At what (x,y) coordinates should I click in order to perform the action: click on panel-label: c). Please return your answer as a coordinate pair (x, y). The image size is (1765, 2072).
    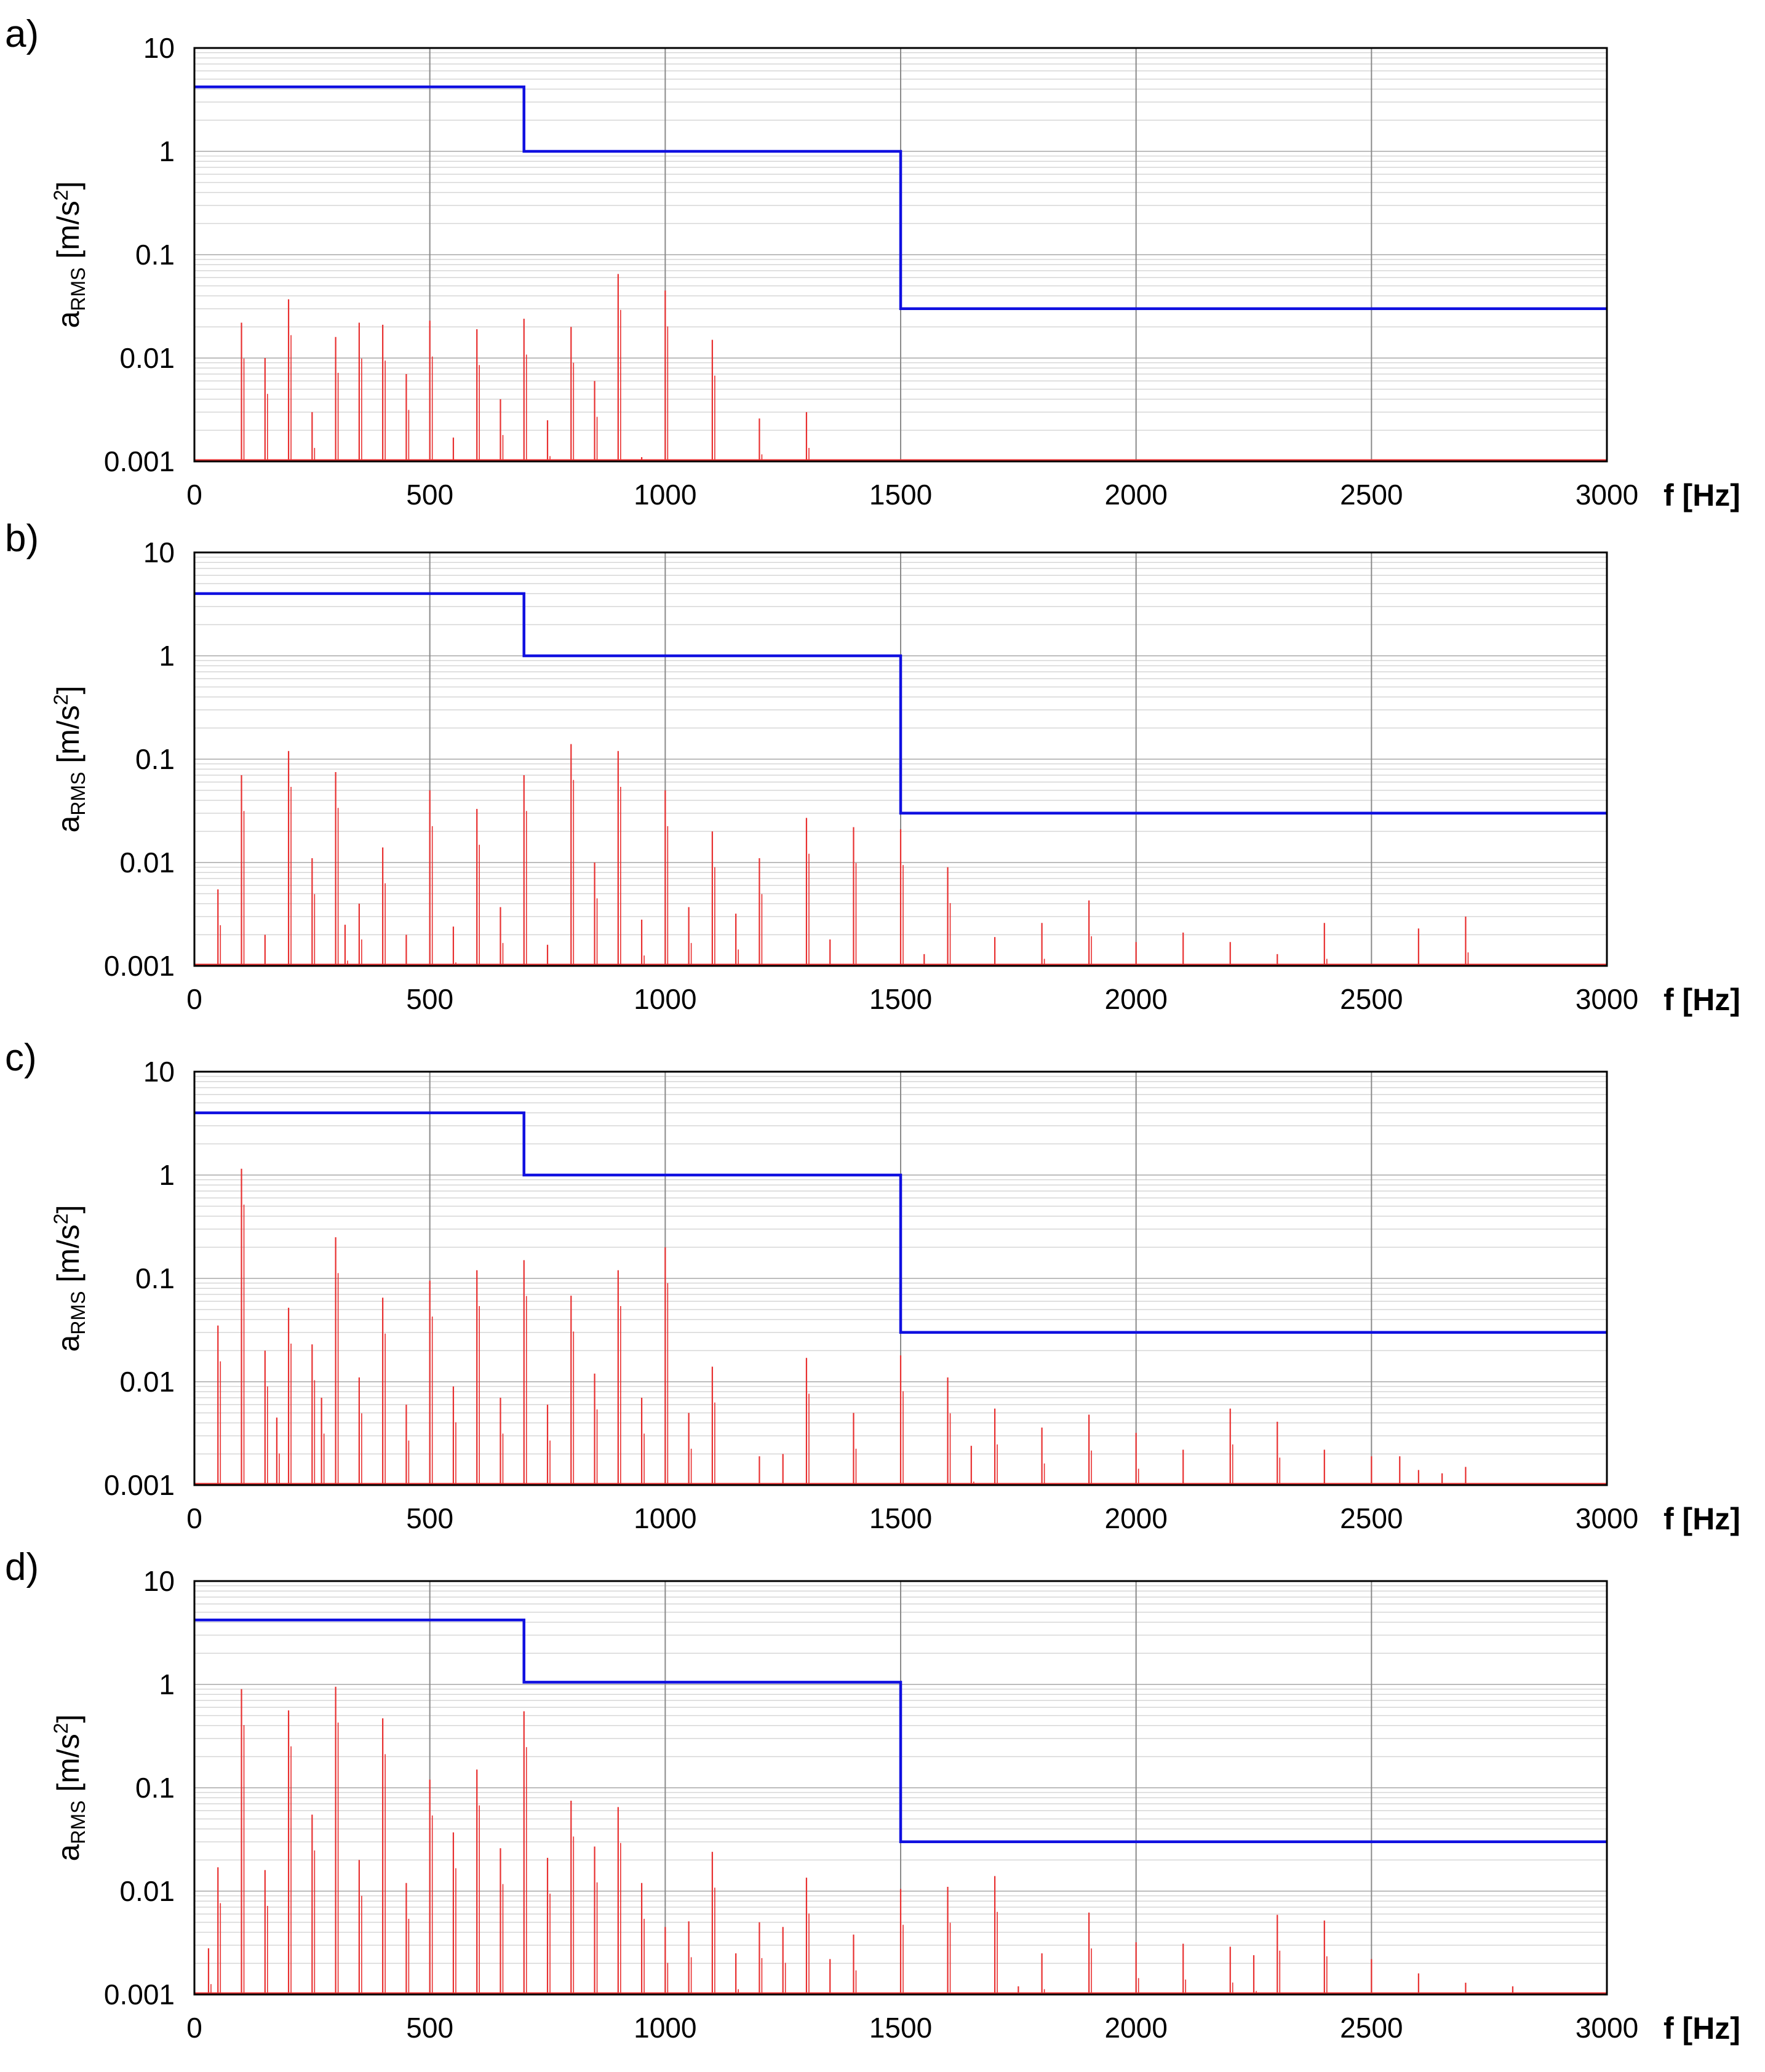
    Looking at the image, I should click on (21, 1058).